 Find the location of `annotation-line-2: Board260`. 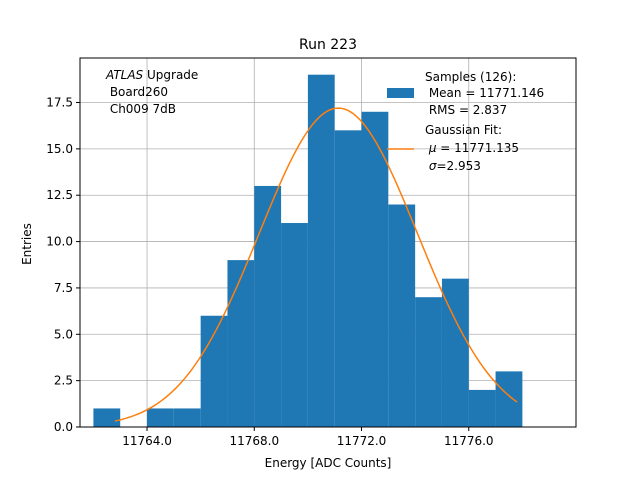

annotation-line-2: Board260 is located at coordinates (137, 92).